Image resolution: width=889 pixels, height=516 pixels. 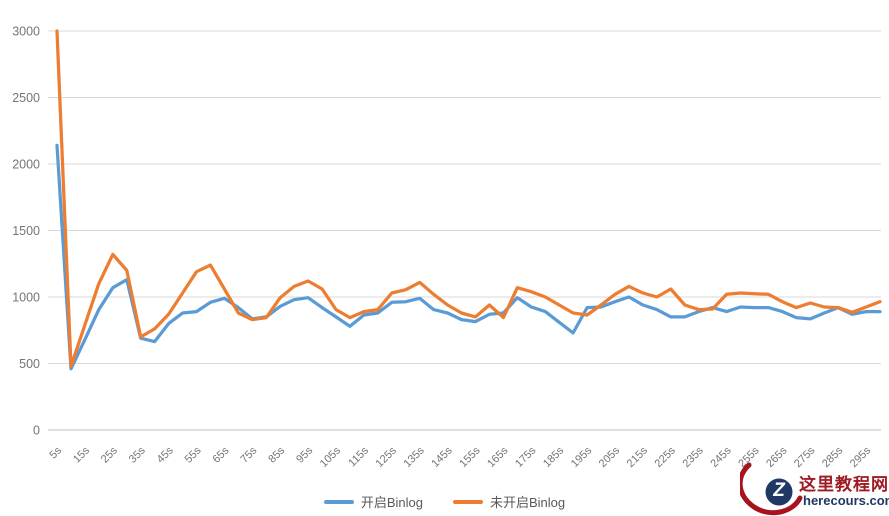 What do you see at coordinates (468, 501) in the screenshot?
I see `legend-line-swatch-orange` at bounding box center [468, 501].